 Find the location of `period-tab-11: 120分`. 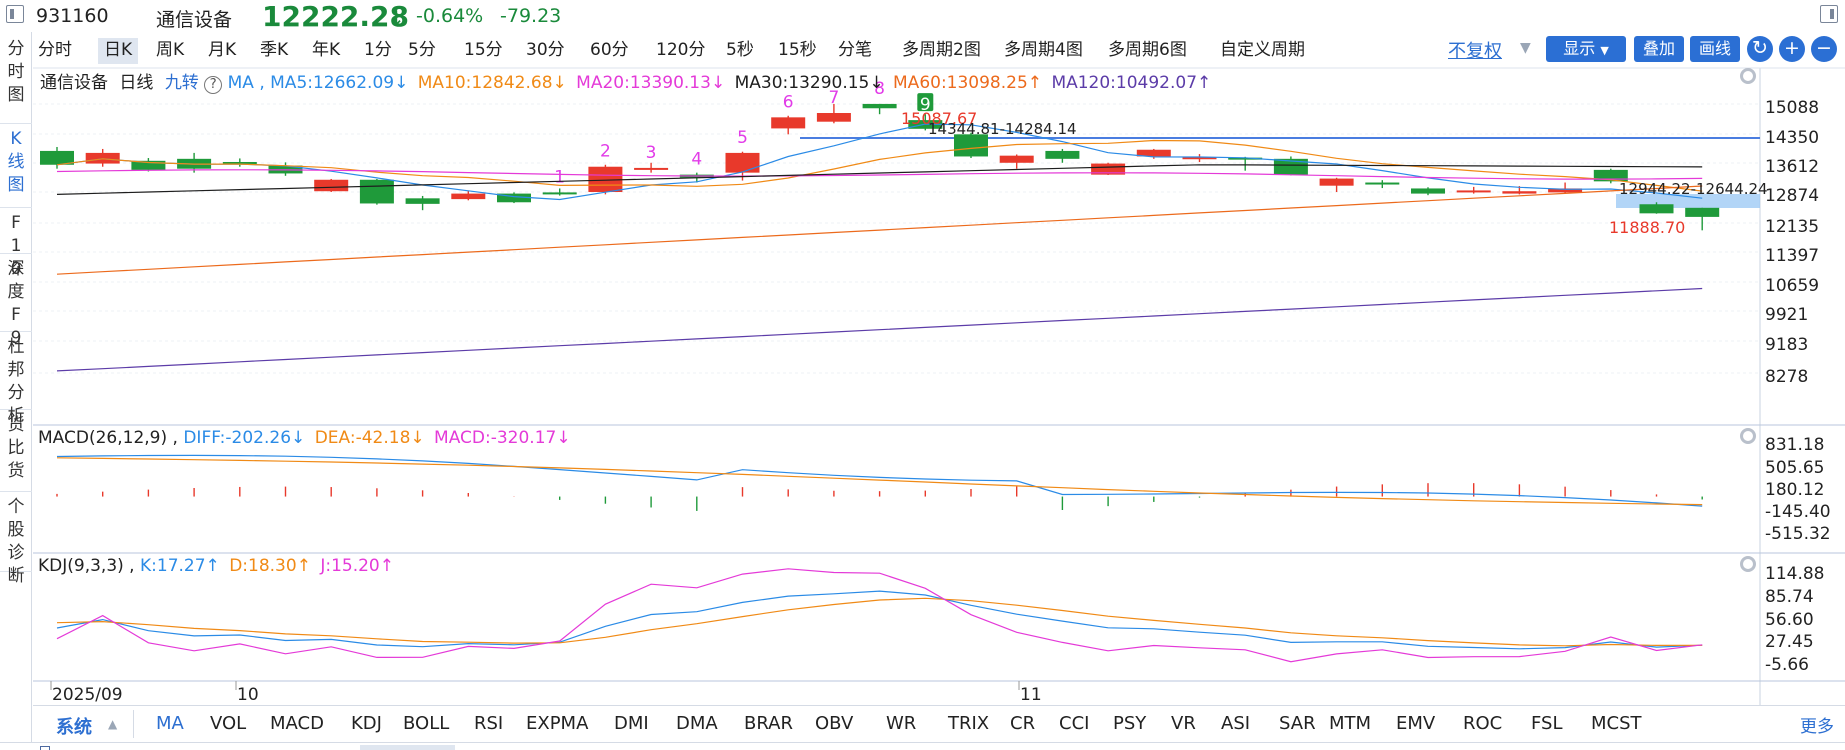

period-tab-11: 120分 is located at coordinates (681, 50).